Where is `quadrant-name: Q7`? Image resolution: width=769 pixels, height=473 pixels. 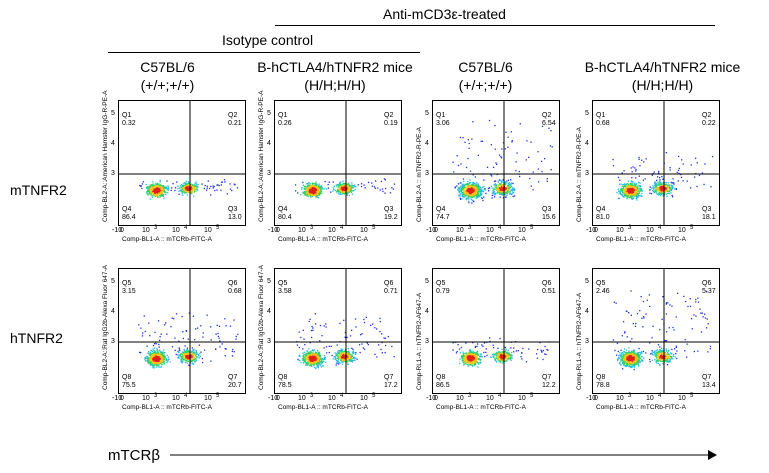 quadrant-name: Q7 is located at coordinates (547, 377).